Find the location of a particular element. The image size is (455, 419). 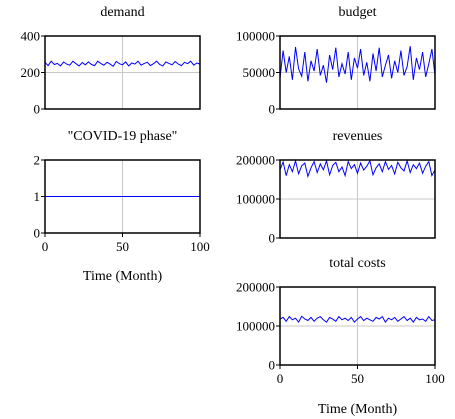

y-tick-label: 1 is located at coordinates (37, 196).